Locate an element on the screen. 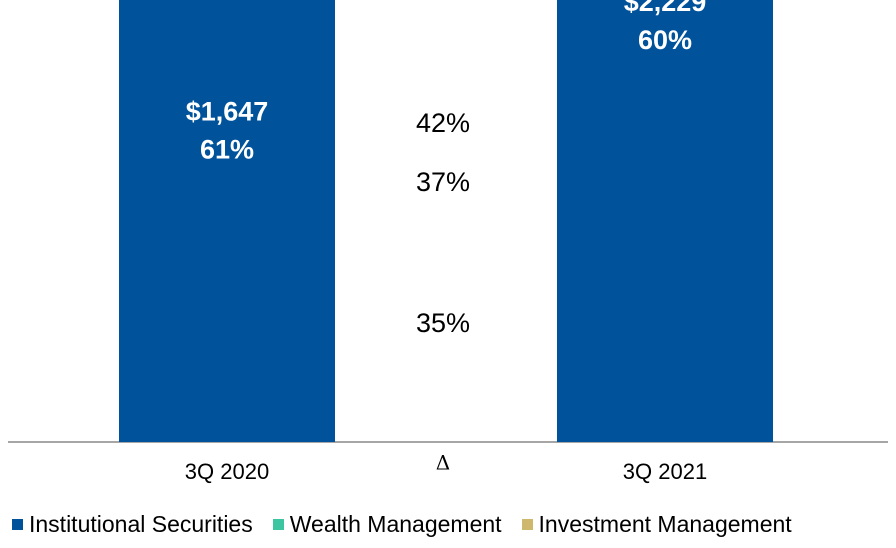  x-tick-label: 3Q 2021 is located at coordinates (665, 471).